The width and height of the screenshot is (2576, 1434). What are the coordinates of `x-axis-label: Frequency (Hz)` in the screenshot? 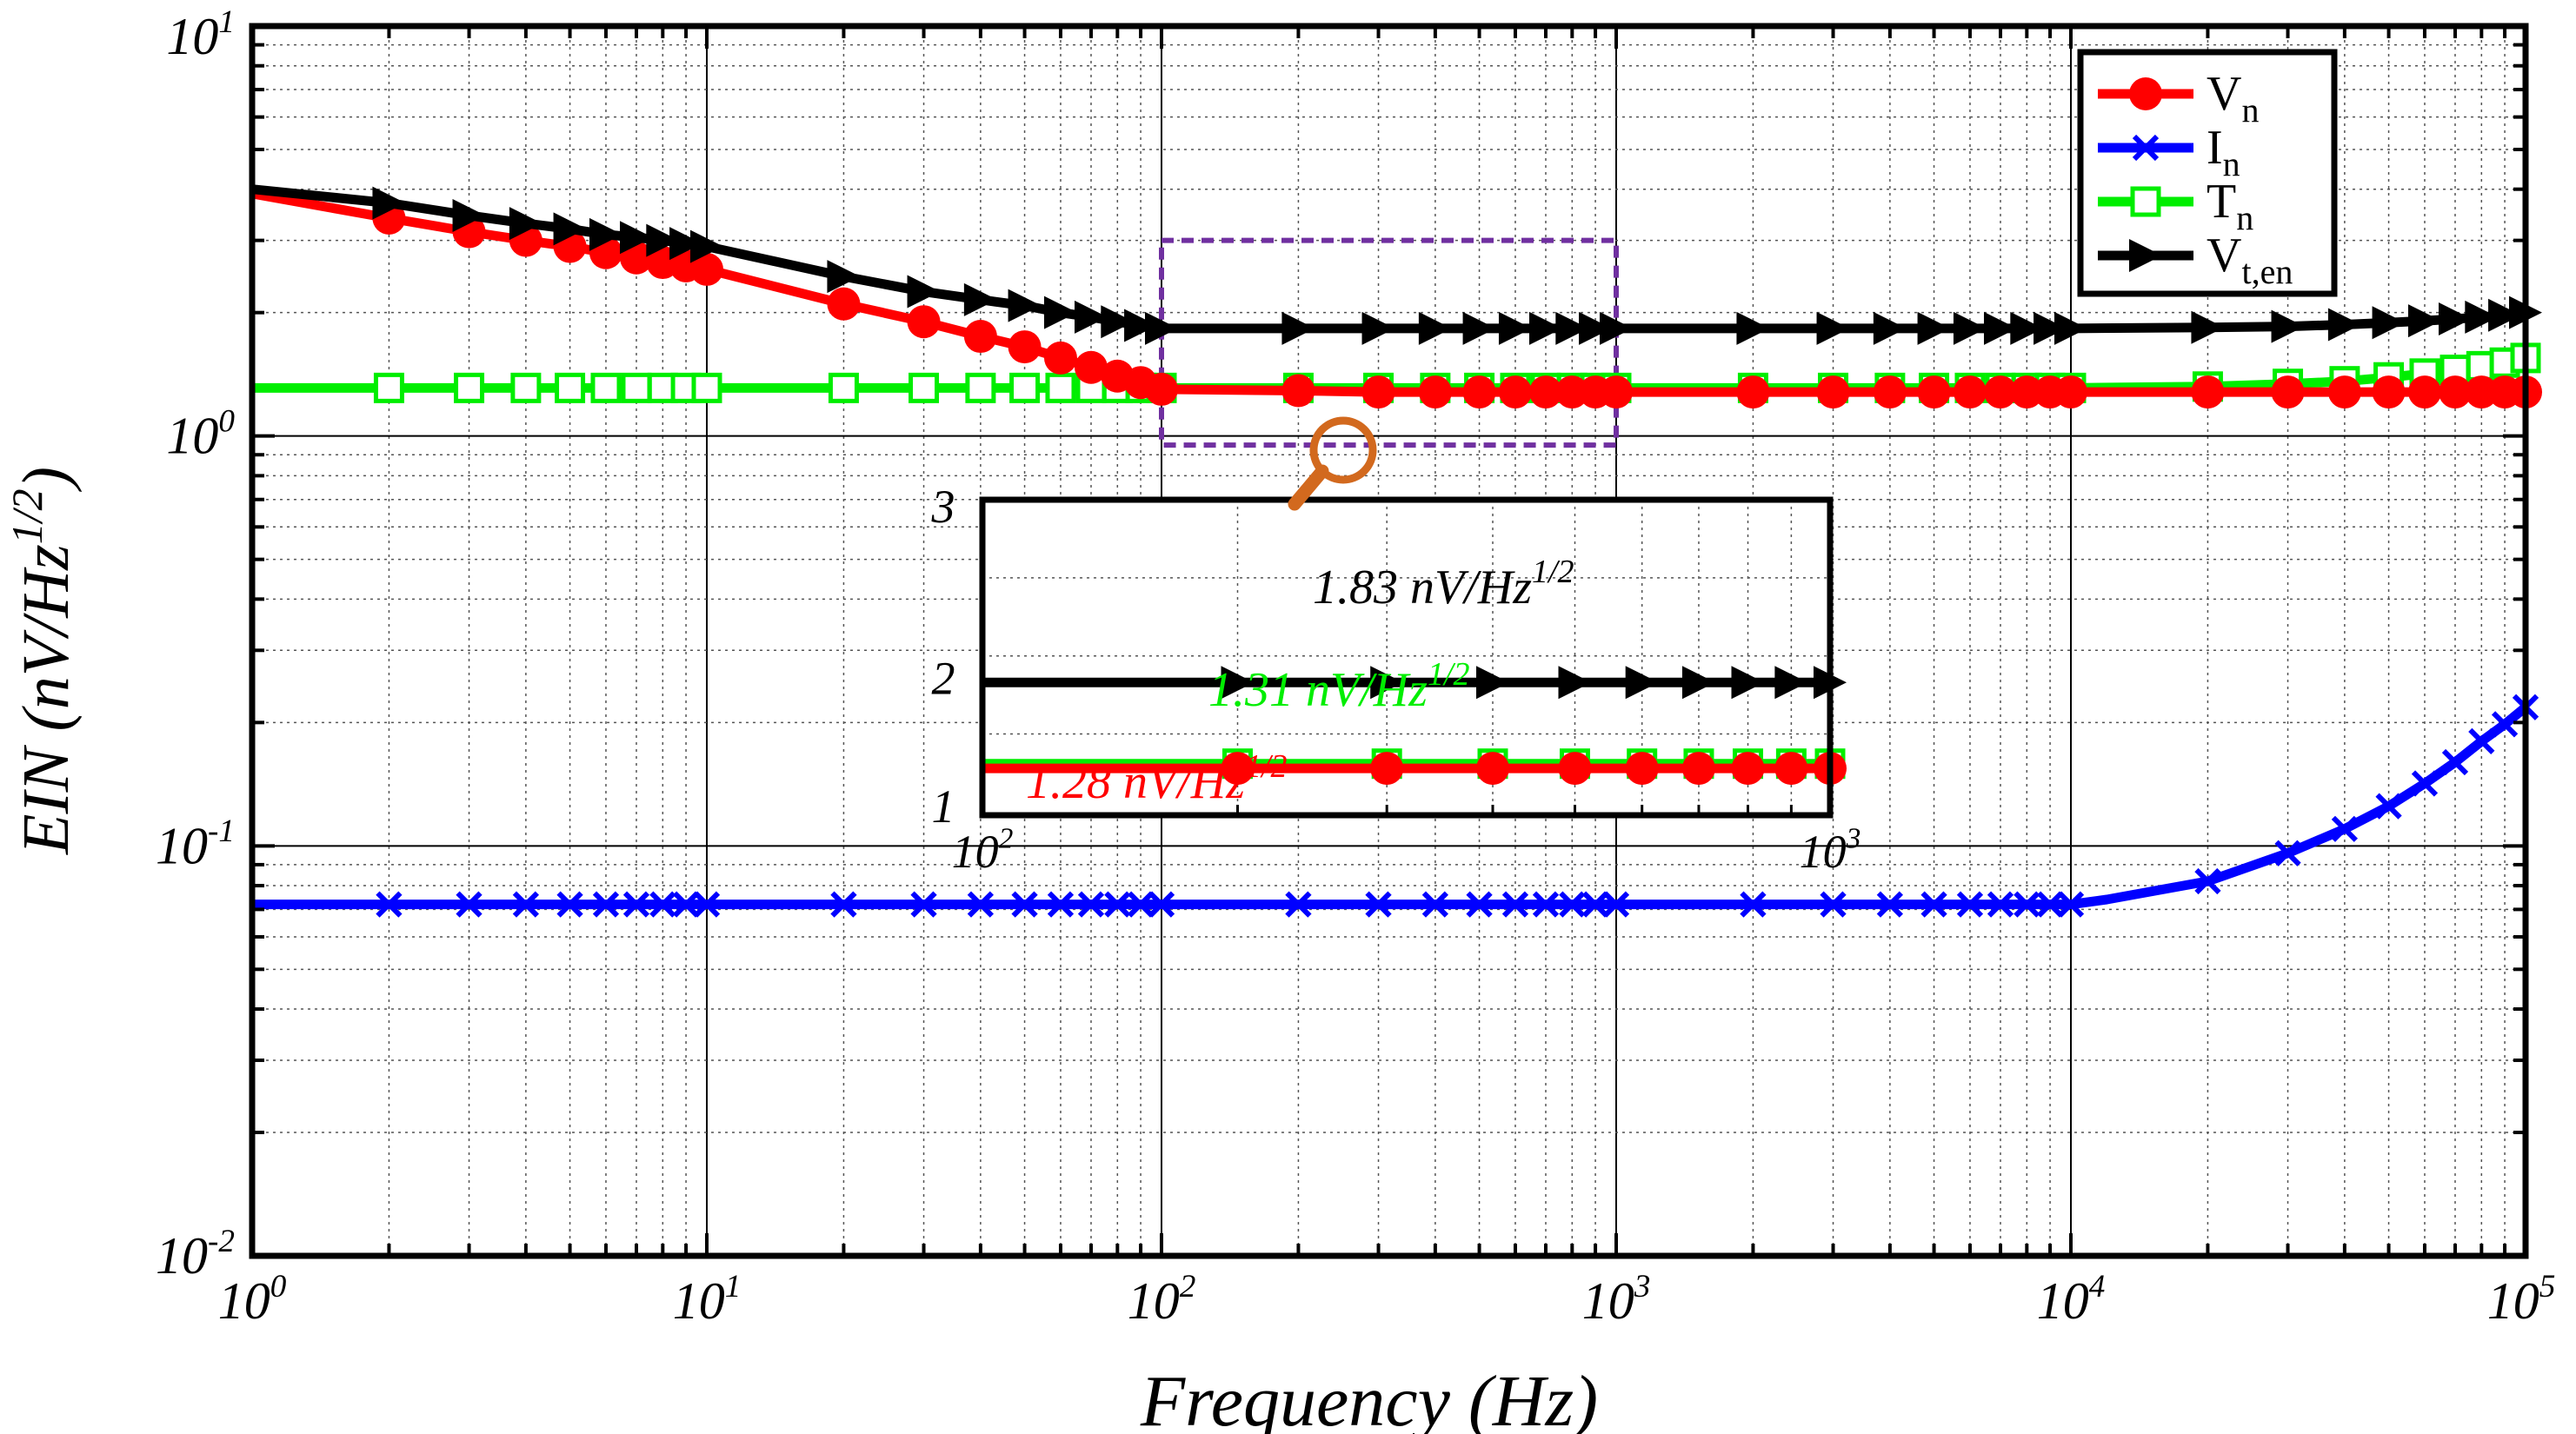 It's located at (1369, 1397).